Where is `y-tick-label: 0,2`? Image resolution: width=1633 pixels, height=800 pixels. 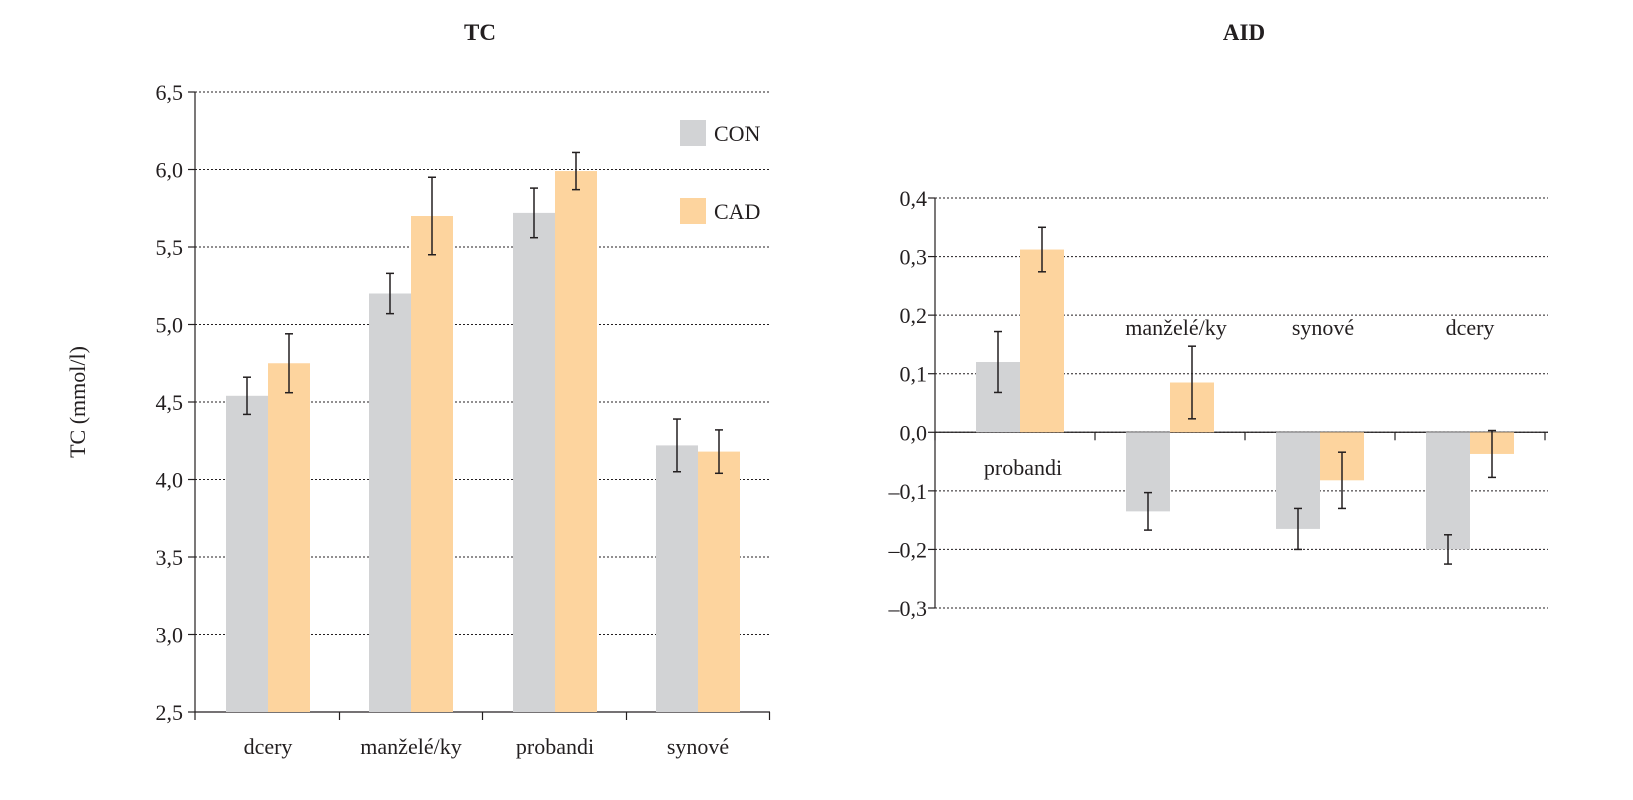
y-tick-label: 0,2 is located at coordinates (914, 315).